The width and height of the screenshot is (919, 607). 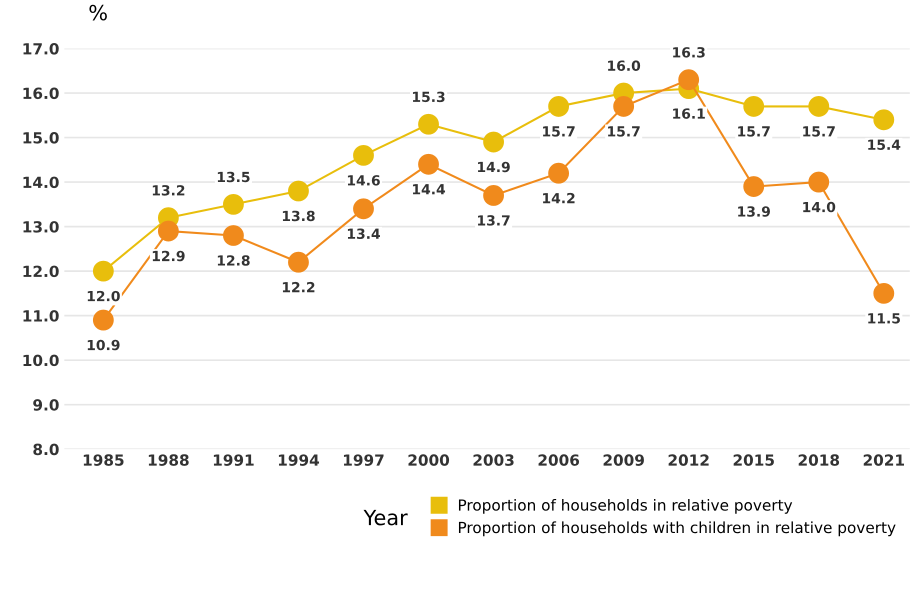 What do you see at coordinates (754, 460) in the screenshot?
I see `x-tick-label: 2015` at bounding box center [754, 460].